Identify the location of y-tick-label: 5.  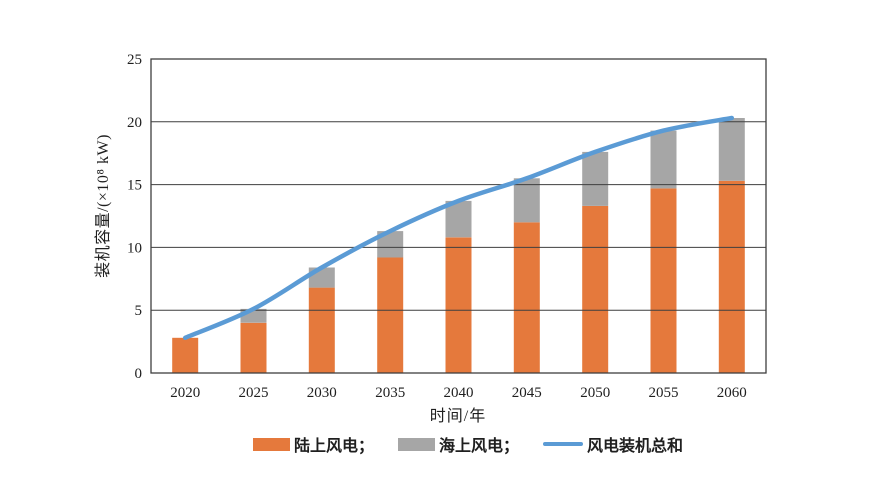
(139, 311).